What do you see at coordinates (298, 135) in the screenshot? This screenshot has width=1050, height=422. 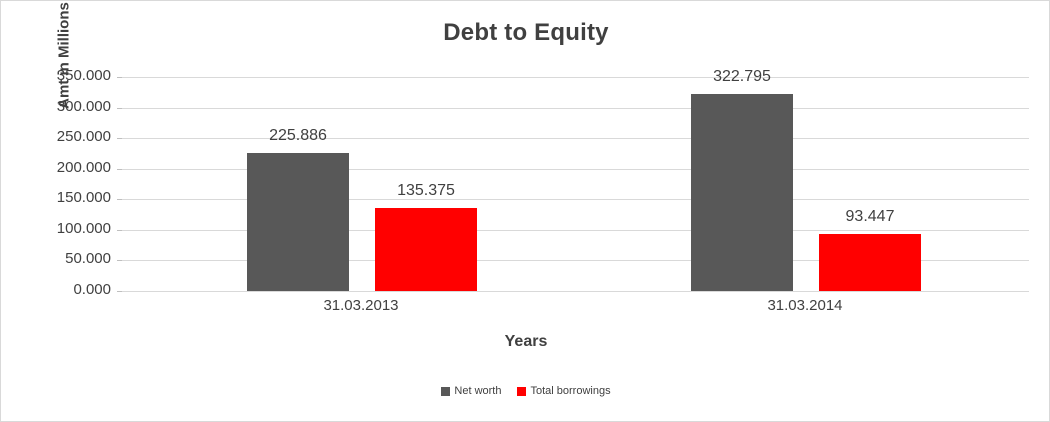 I see `bar-value-label: 225.886` at bounding box center [298, 135].